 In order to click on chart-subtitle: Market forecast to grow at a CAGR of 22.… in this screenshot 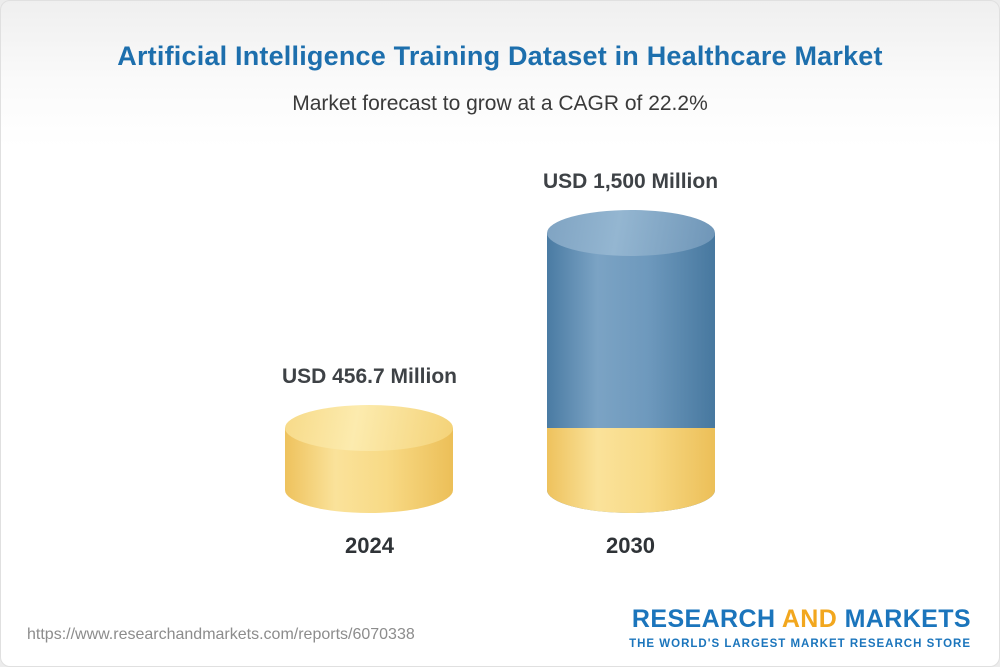, I will do `click(500, 103)`.